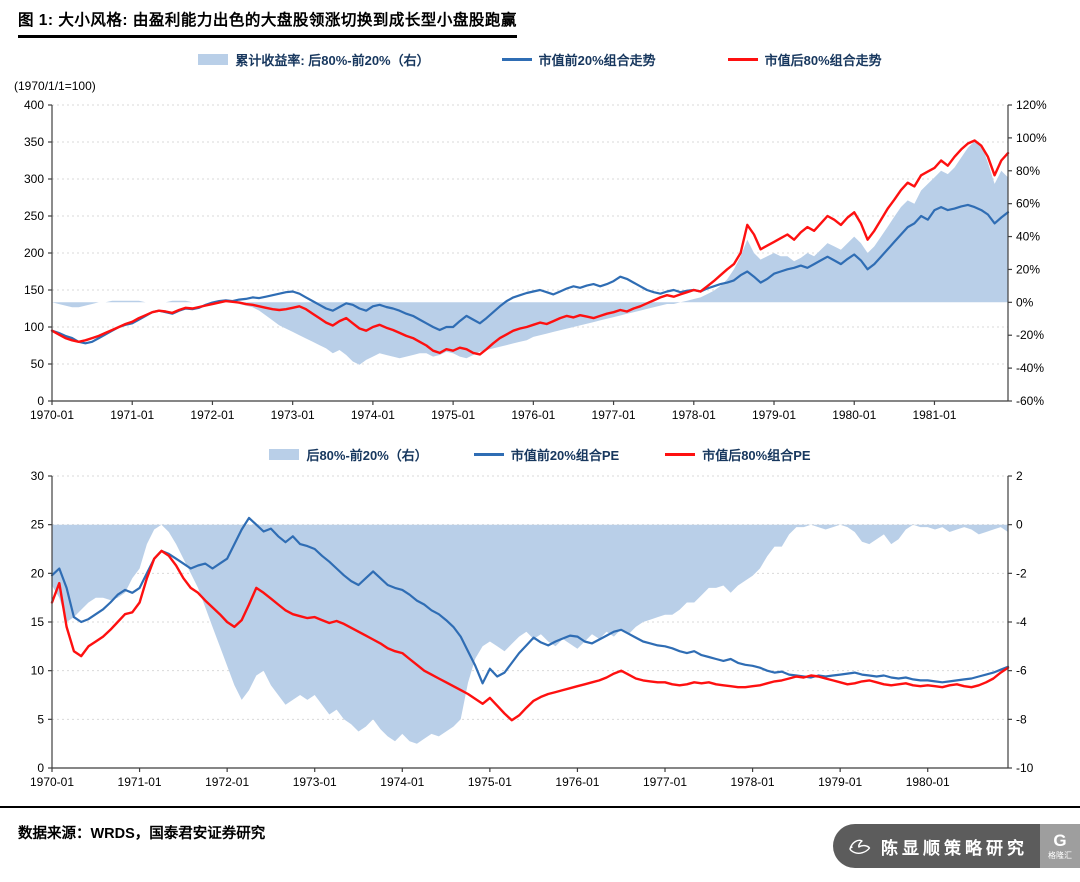 The image size is (1080, 882). What do you see at coordinates (34, 179) in the screenshot?
I see `left-axis-tick-label: 300` at bounding box center [34, 179].